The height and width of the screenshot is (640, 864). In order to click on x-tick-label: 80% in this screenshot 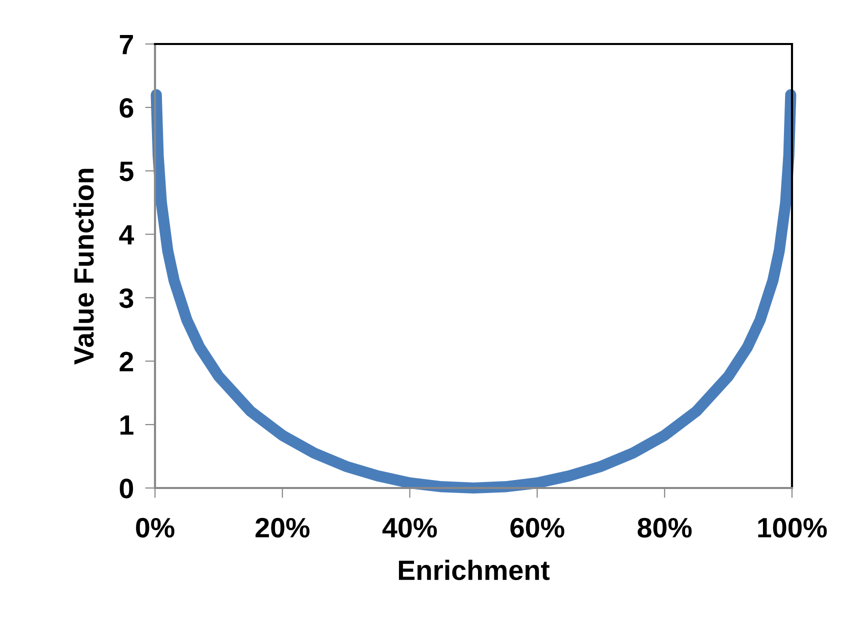, I will do `click(665, 528)`.